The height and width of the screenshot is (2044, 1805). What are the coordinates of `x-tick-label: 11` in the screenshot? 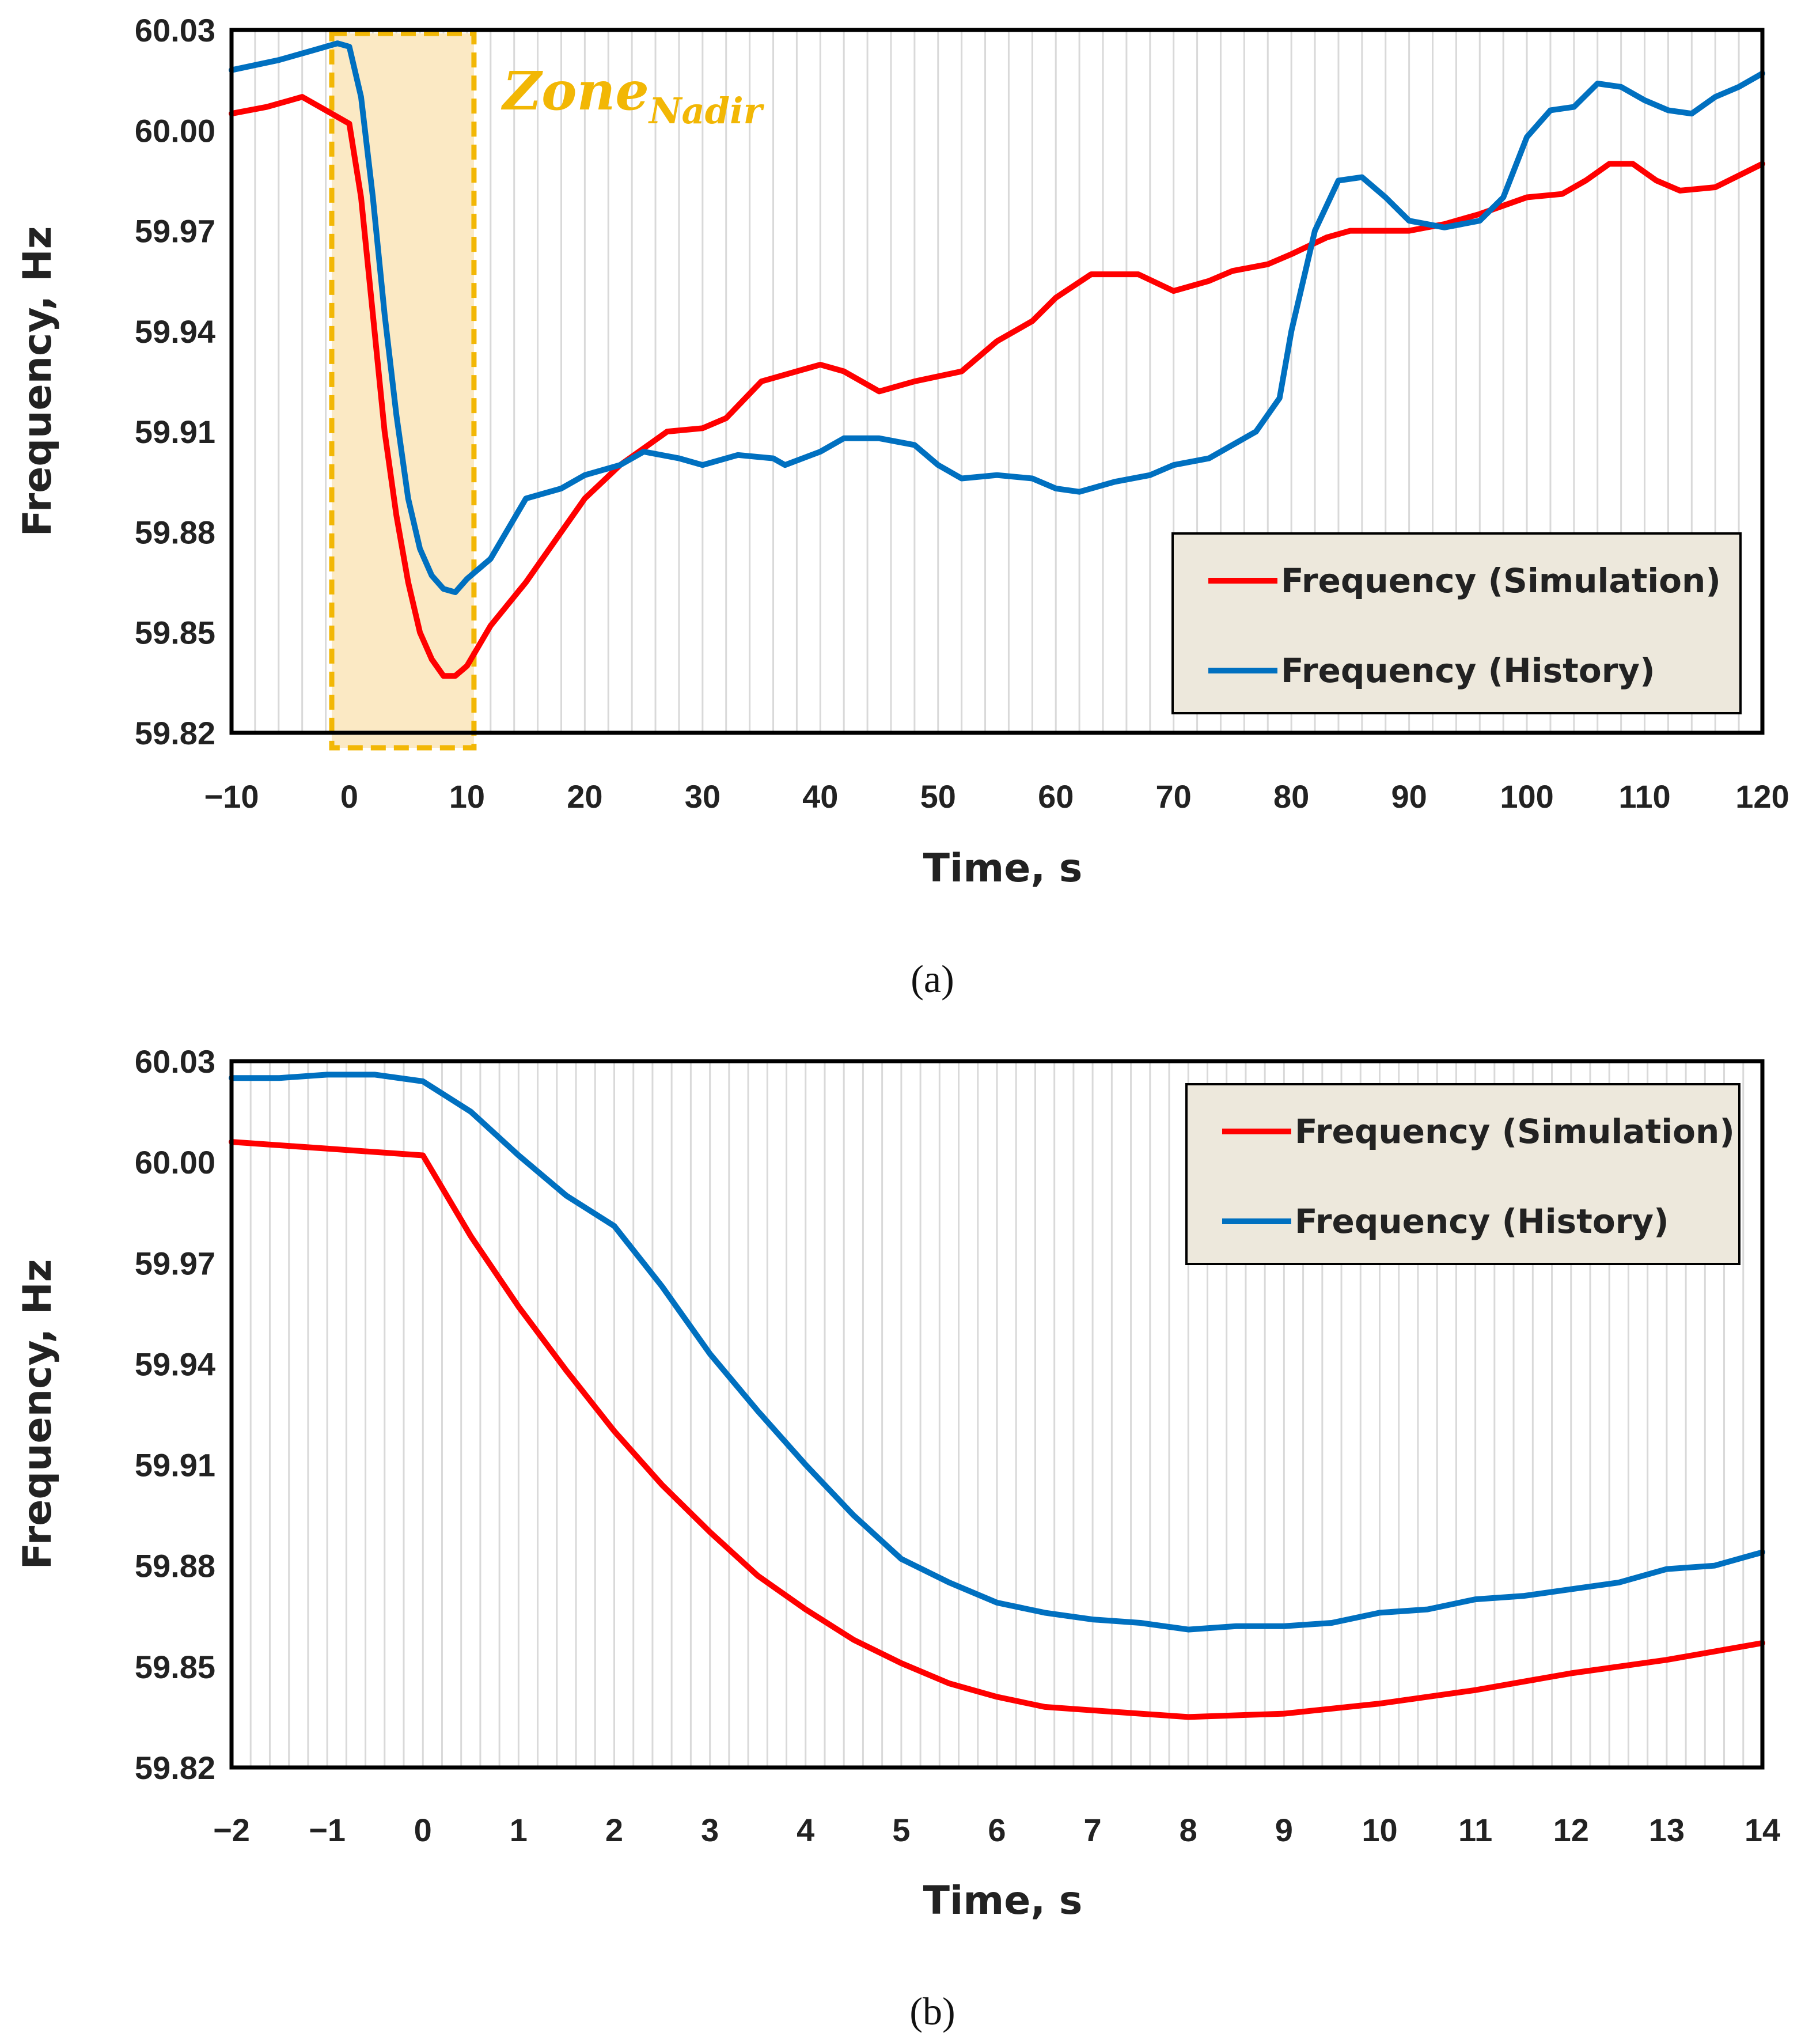 It's located at (1475, 1830).